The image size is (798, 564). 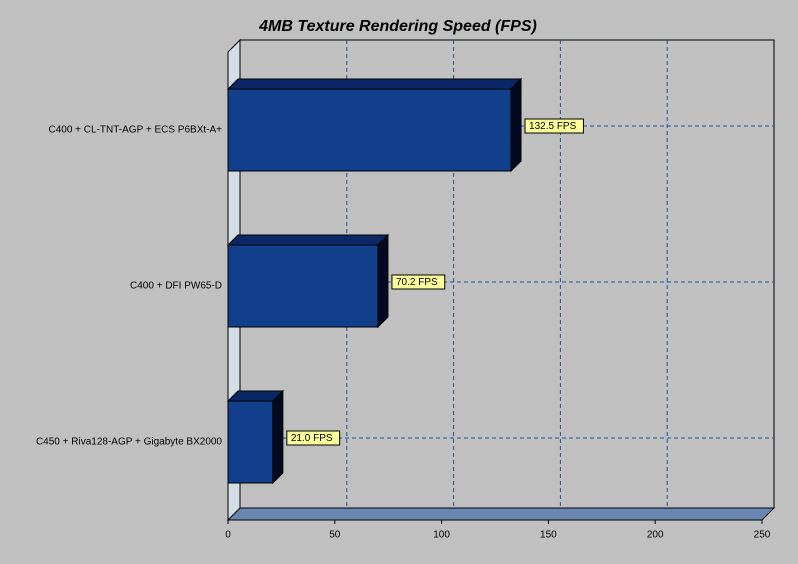 I want to click on x-tick-label: 0, so click(x=228, y=535).